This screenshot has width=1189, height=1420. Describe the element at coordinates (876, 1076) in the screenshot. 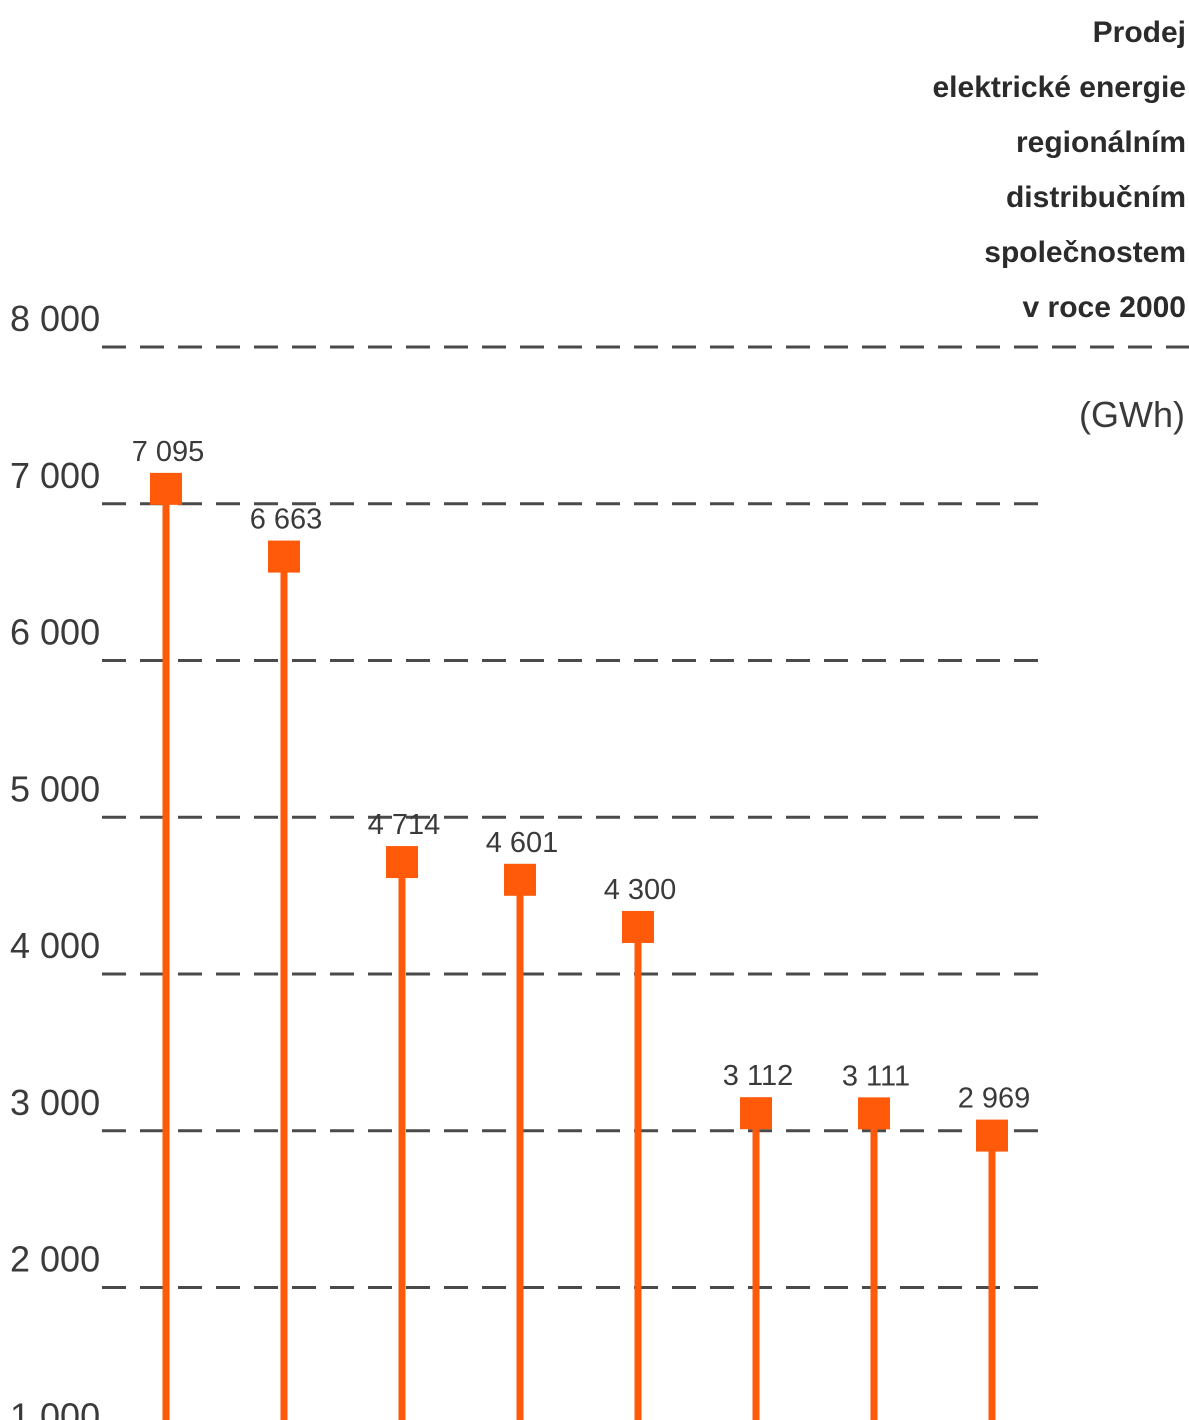

I see `value-label: 3 111` at that location.